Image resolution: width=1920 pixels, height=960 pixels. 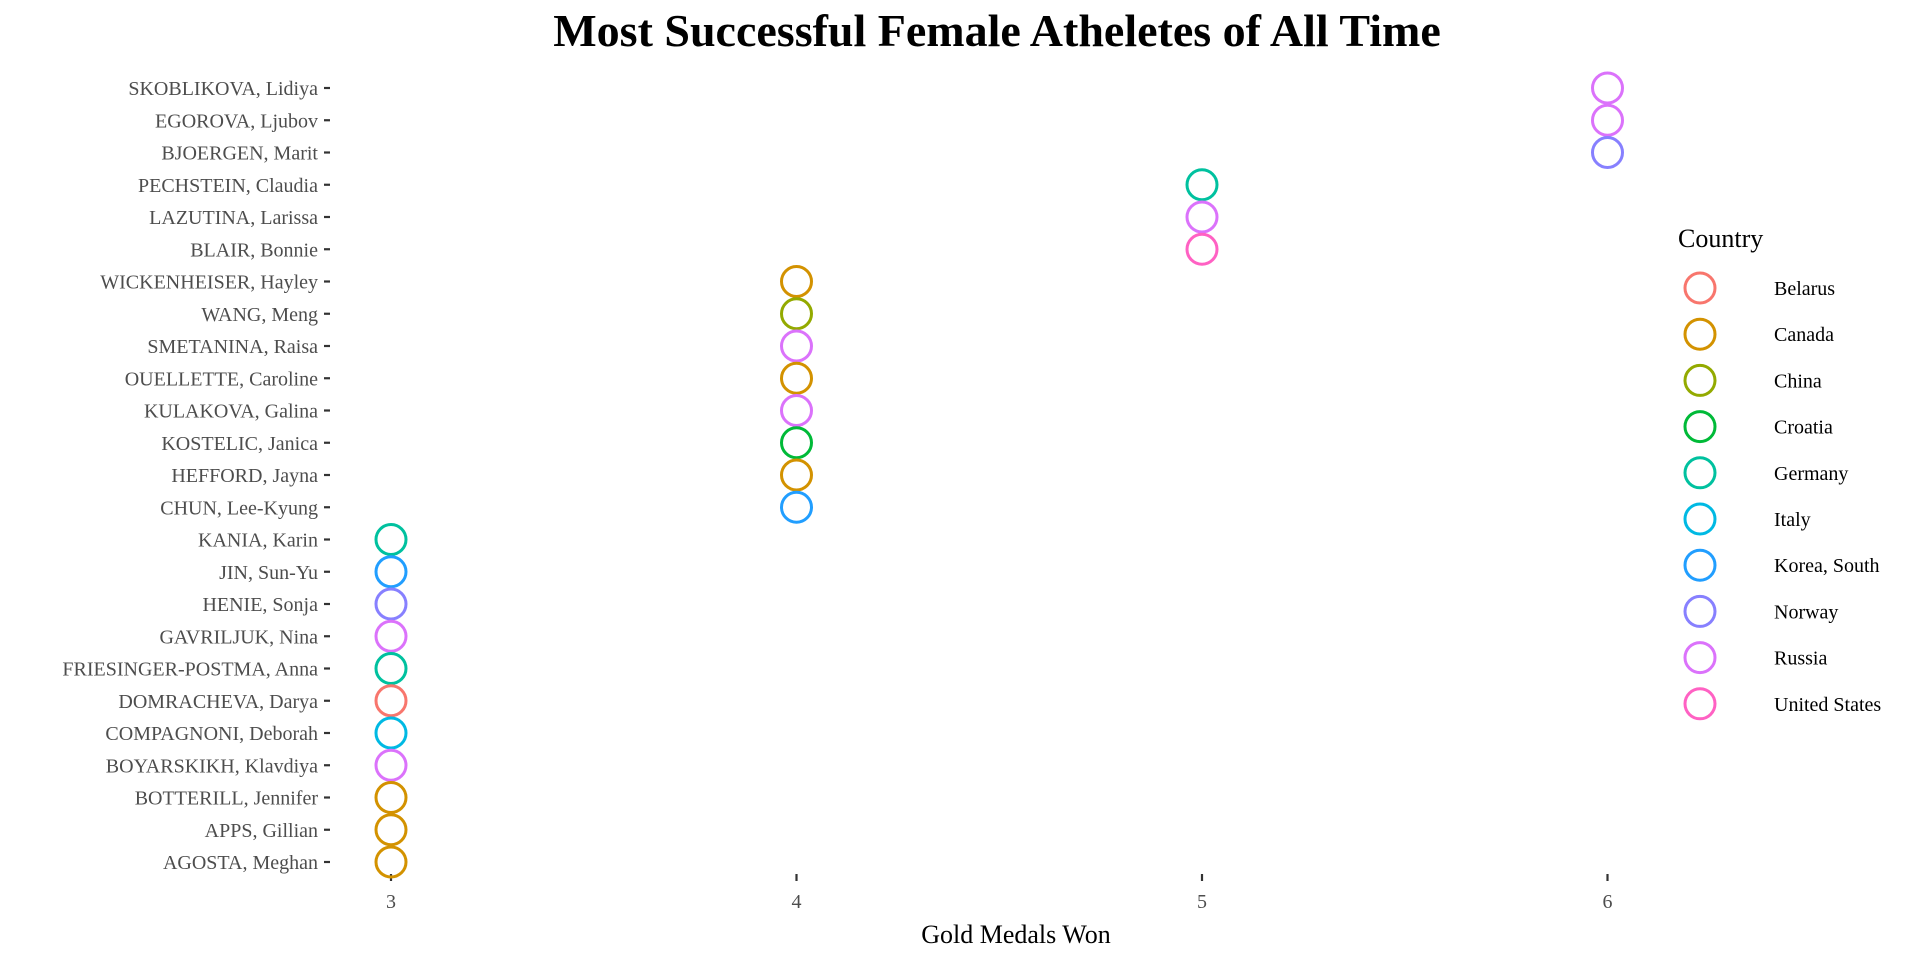 I want to click on legend-label: Korea, South, so click(x=1827, y=566).